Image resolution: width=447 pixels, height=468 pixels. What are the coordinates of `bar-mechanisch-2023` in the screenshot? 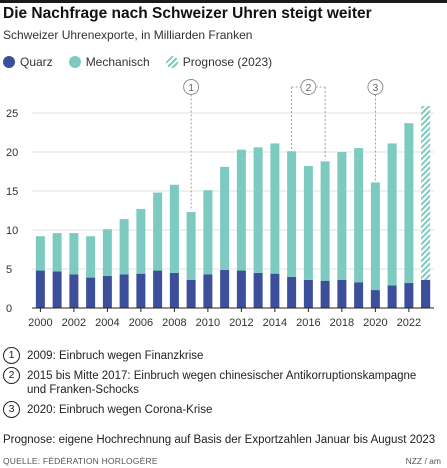 It's located at (426, 192).